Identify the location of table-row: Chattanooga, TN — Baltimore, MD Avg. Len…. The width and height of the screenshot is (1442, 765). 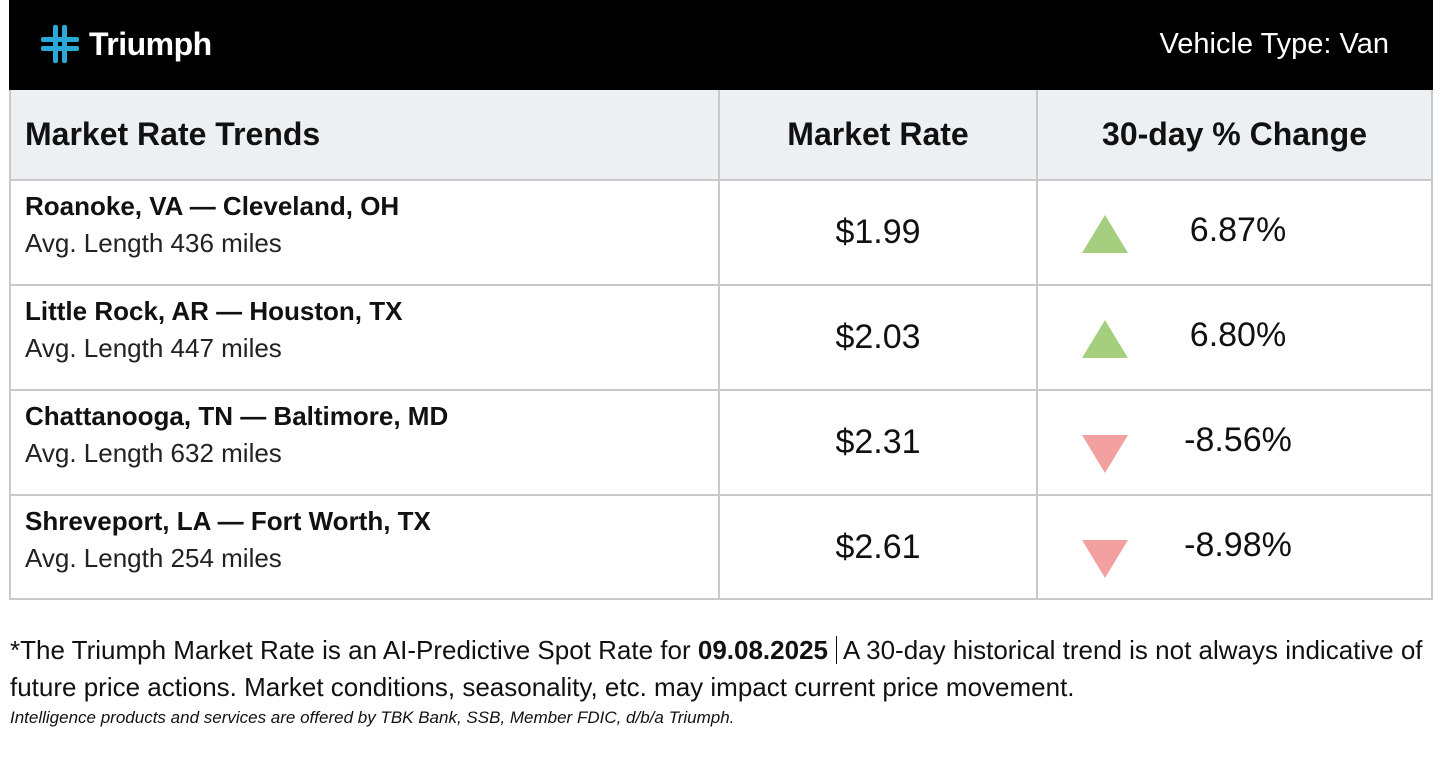
(721, 443).